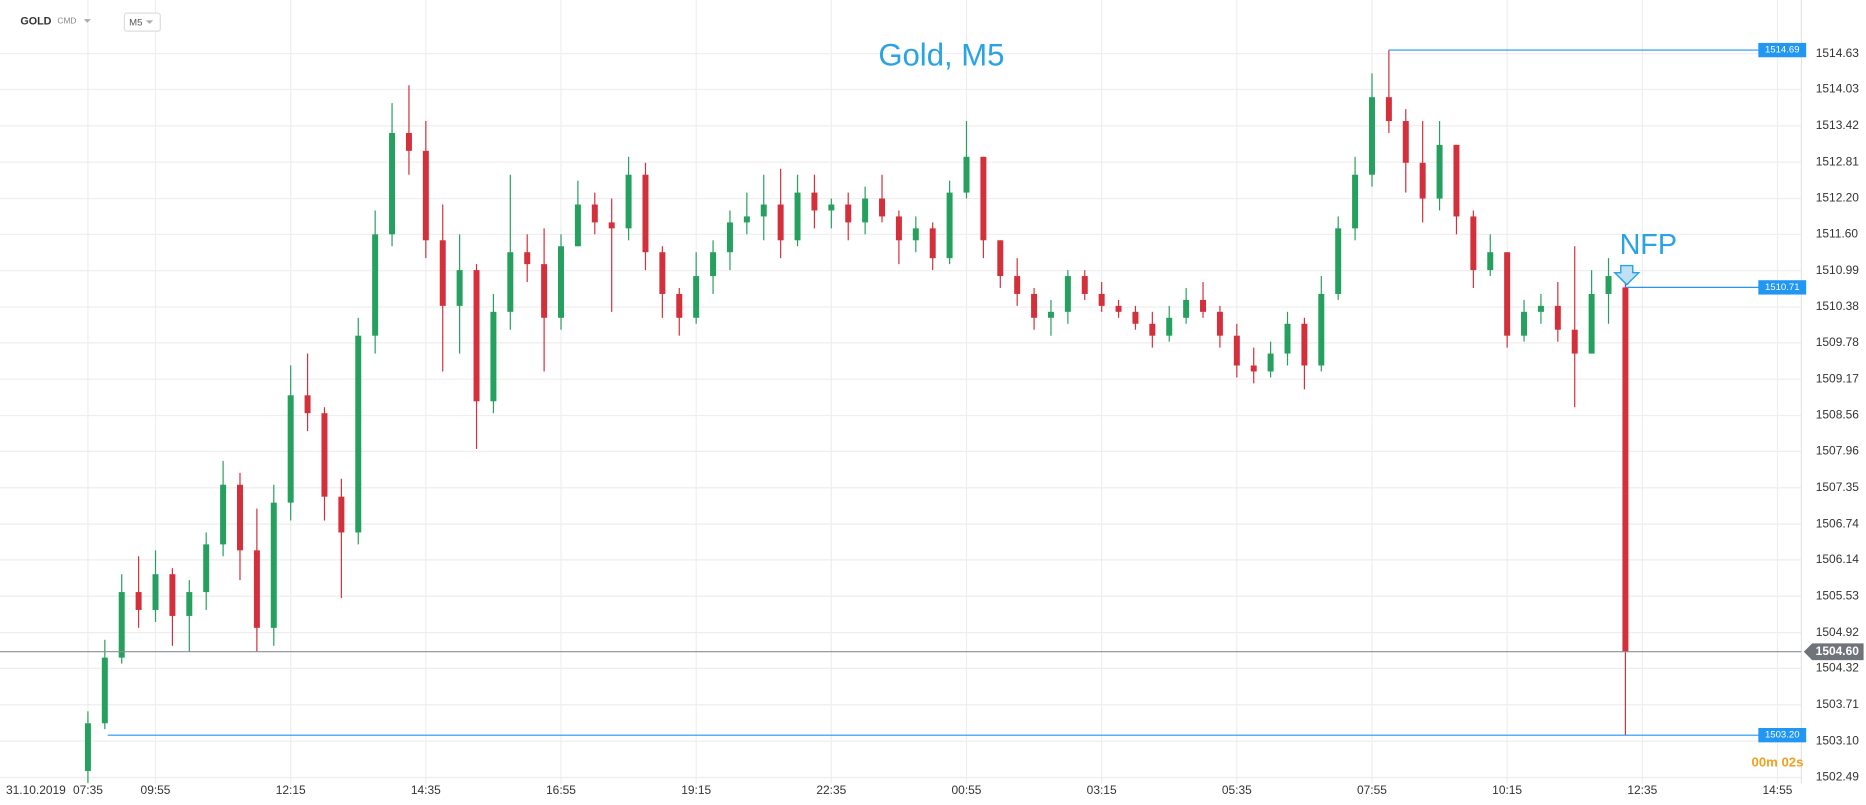  I want to click on x-tick-label: 00:55, so click(967, 790).